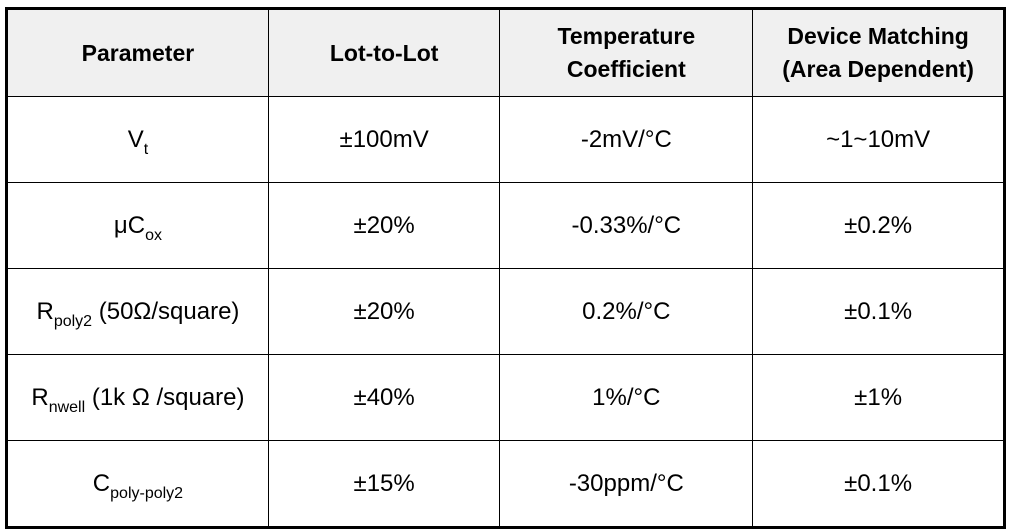 The height and width of the screenshot is (531, 1014). I want to click on param-main: V, so click(135, 139).